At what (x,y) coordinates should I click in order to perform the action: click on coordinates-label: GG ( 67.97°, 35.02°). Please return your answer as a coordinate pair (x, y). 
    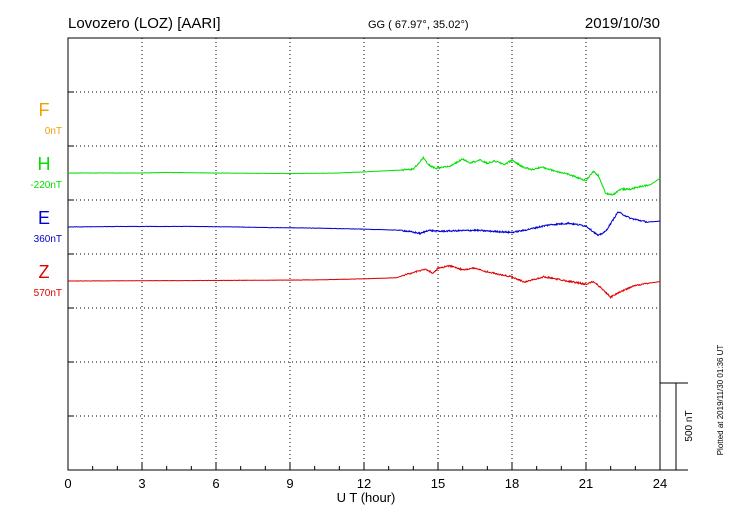
    Looking at the image, I should click on (418, 25).